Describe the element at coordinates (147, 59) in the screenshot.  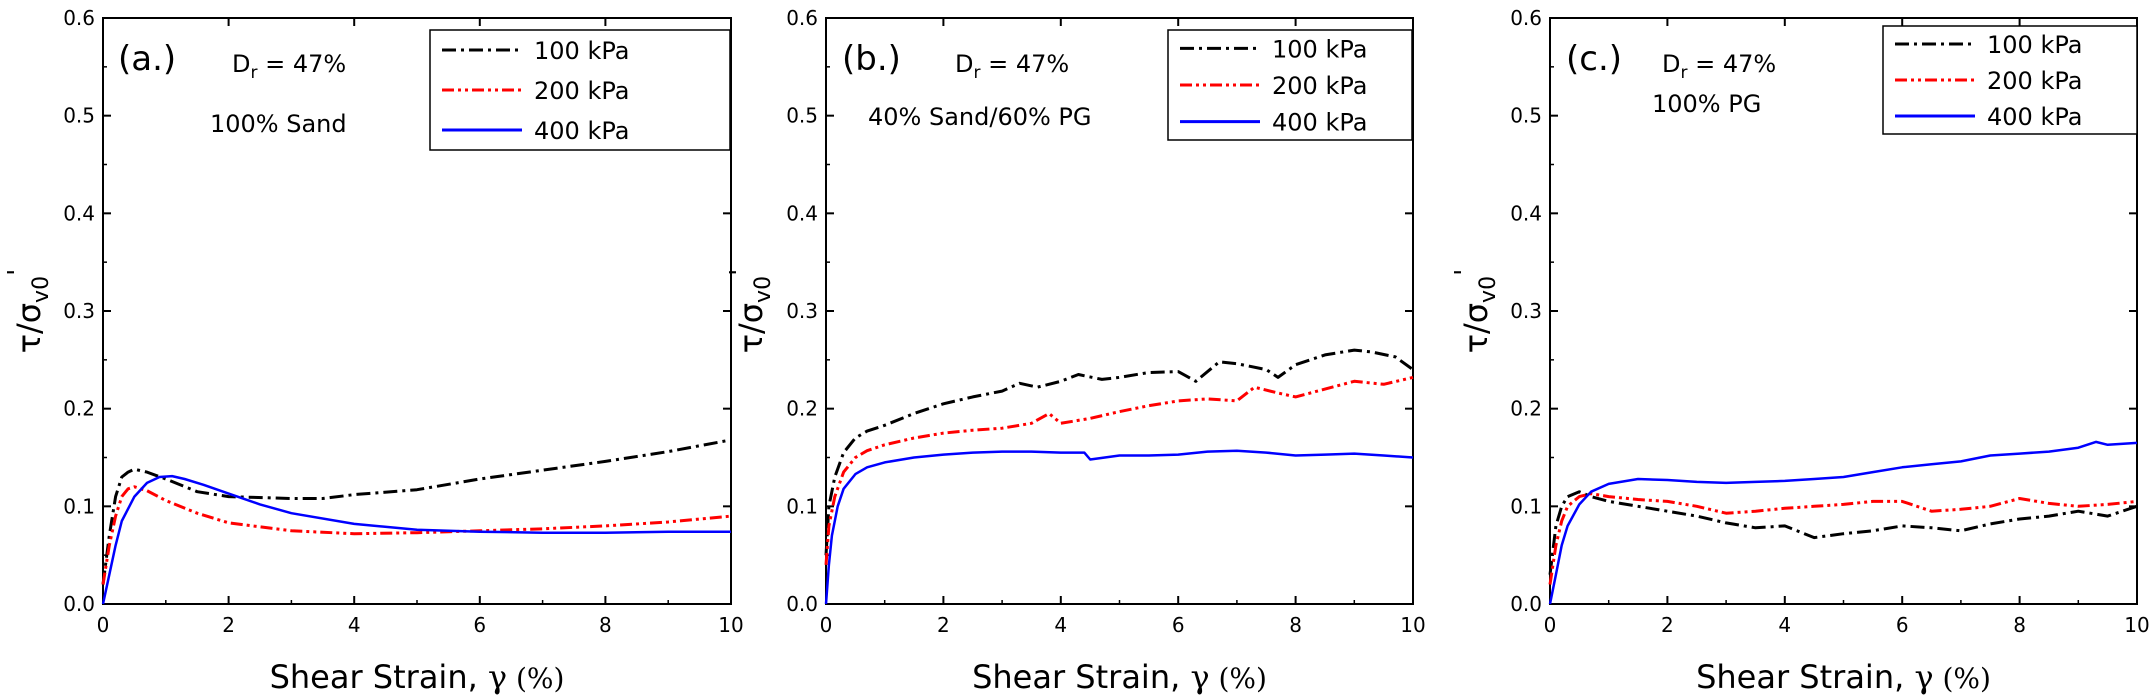
I see `panel-label: (a.)` at that location.